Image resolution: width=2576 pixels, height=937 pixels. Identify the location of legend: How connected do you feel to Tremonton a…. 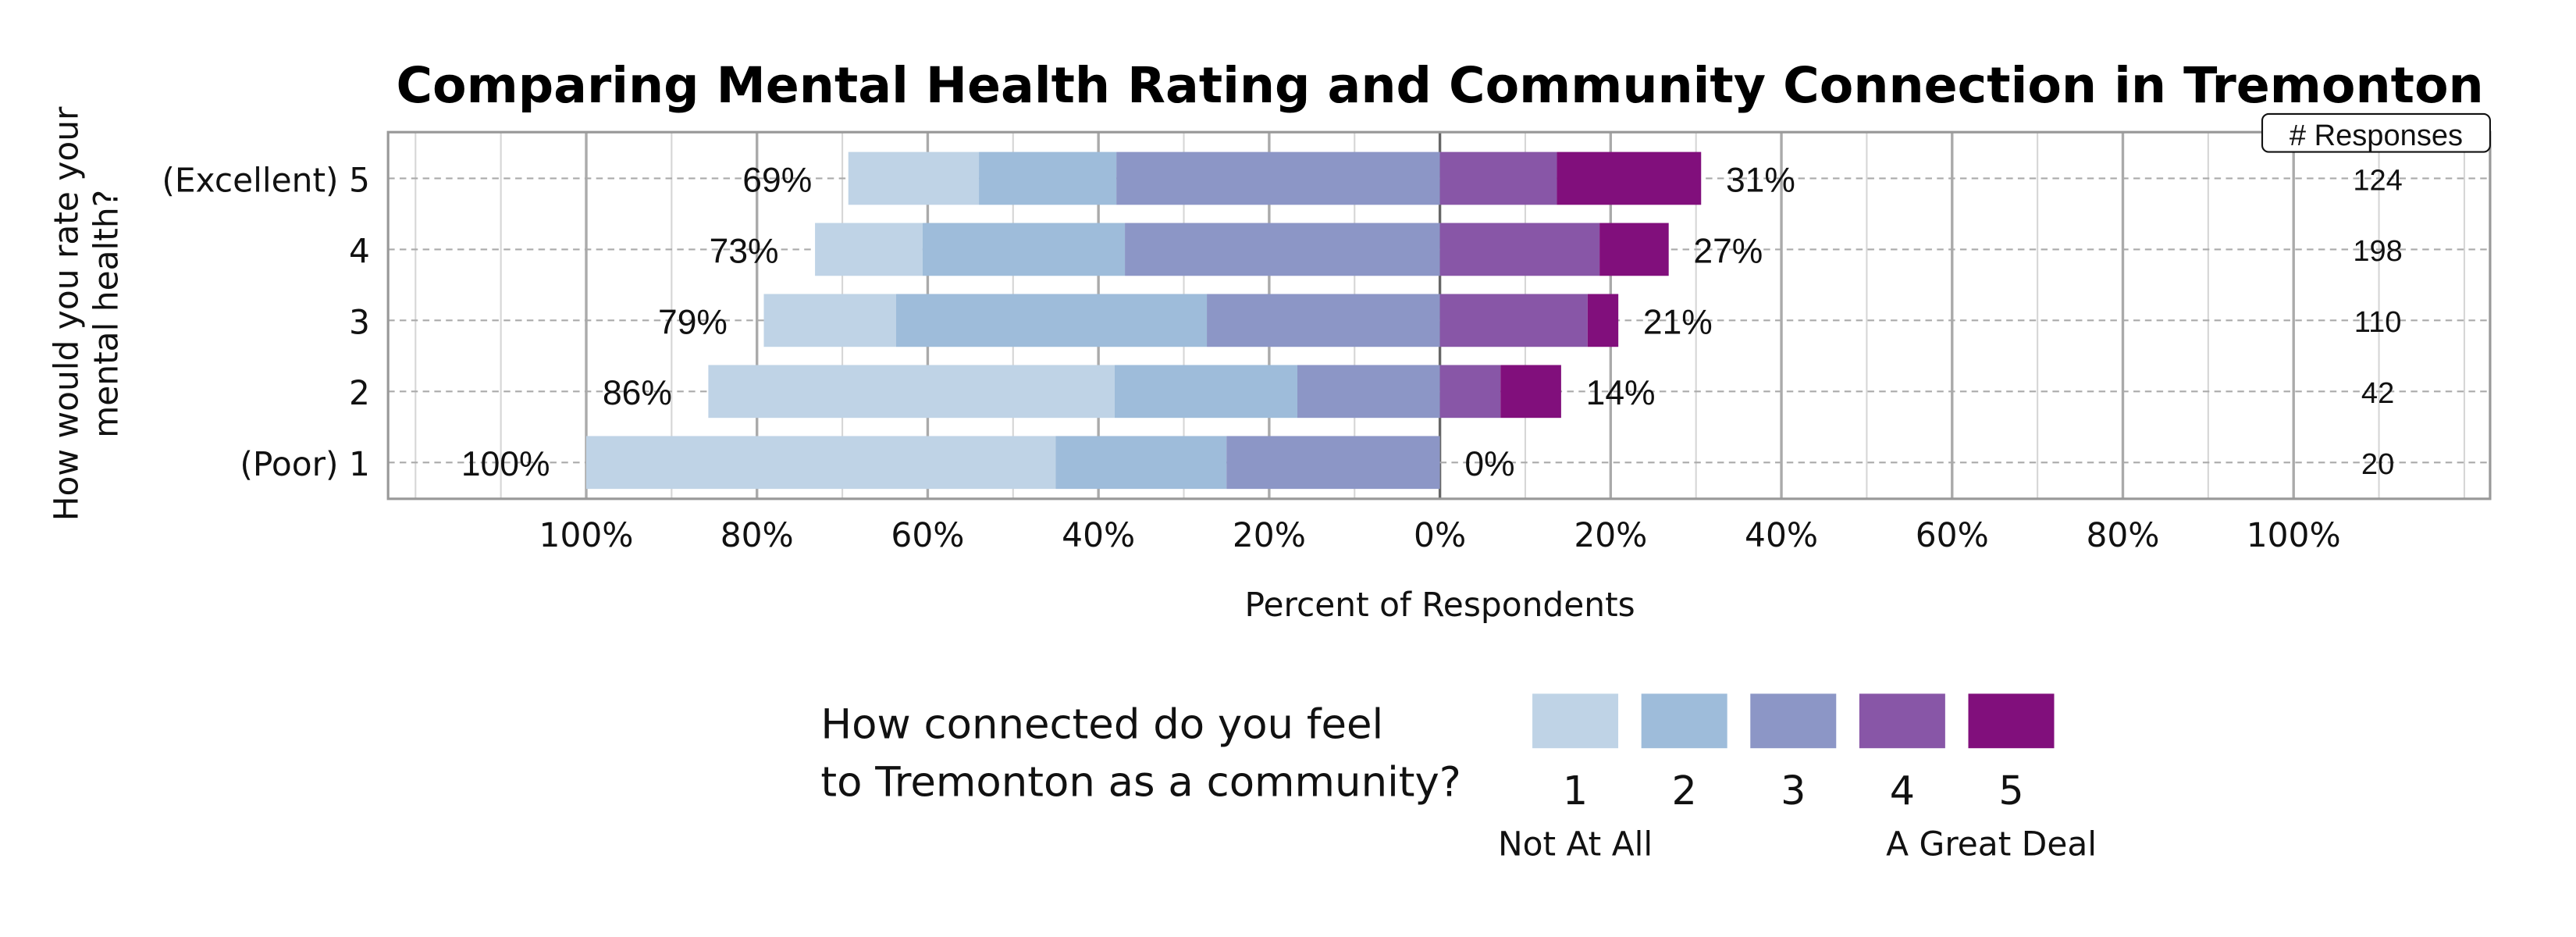
(1458, 778).